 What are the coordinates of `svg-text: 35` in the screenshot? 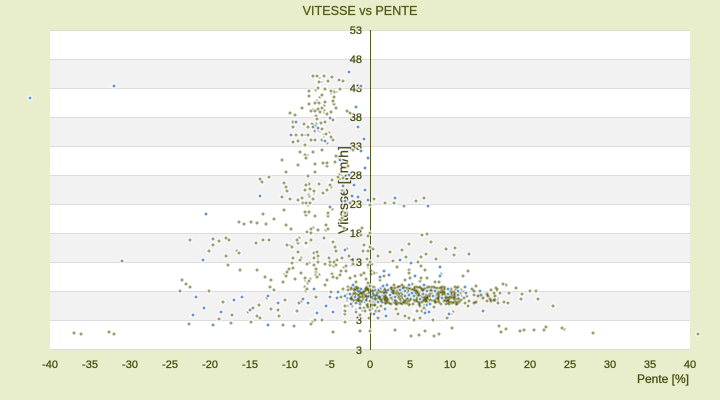 It's located at (650, 365).